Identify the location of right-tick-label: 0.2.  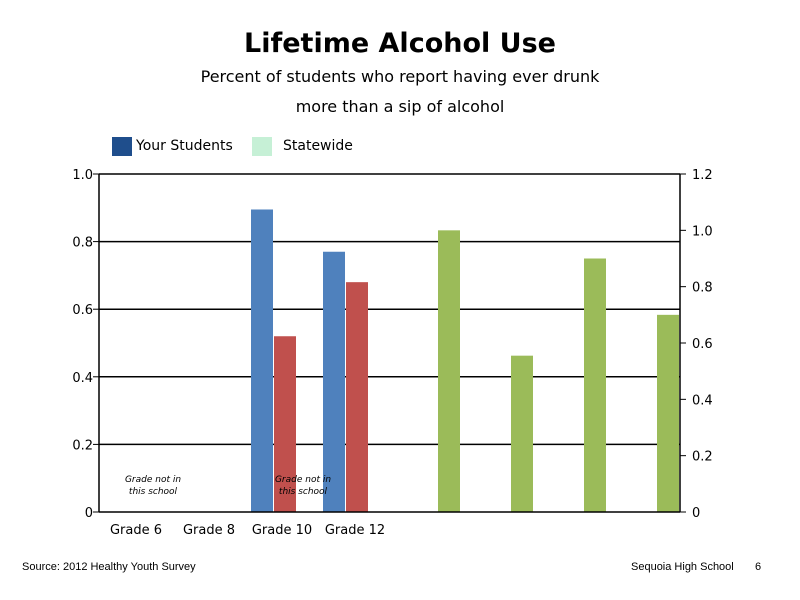
(702, 457).